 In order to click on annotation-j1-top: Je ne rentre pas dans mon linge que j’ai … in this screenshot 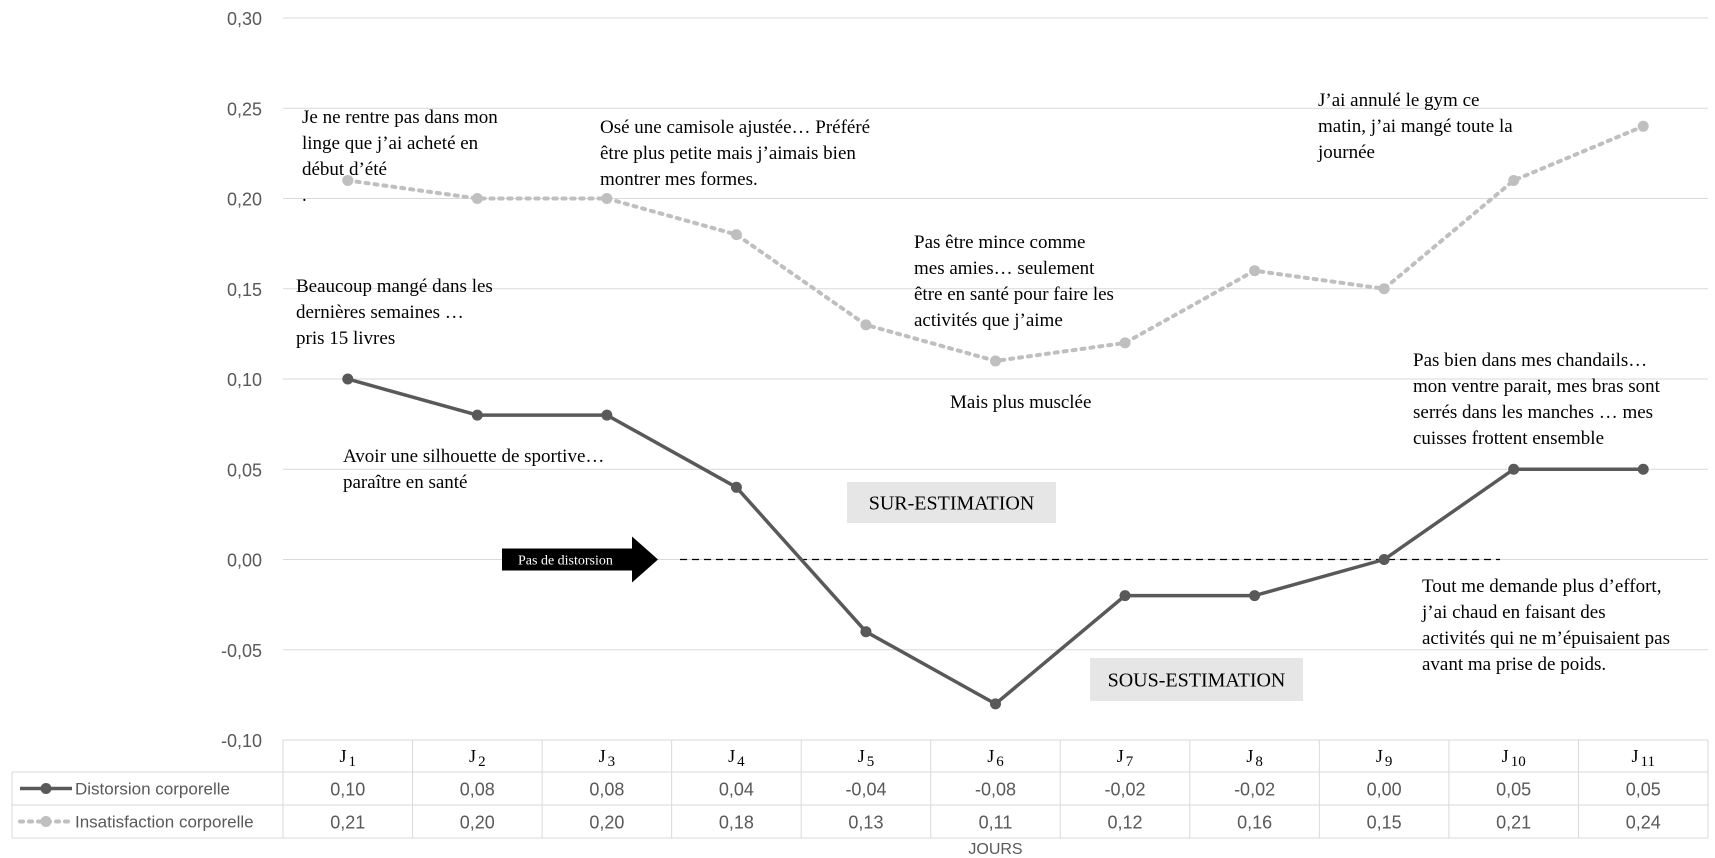, I will do `click(400, 156)`.